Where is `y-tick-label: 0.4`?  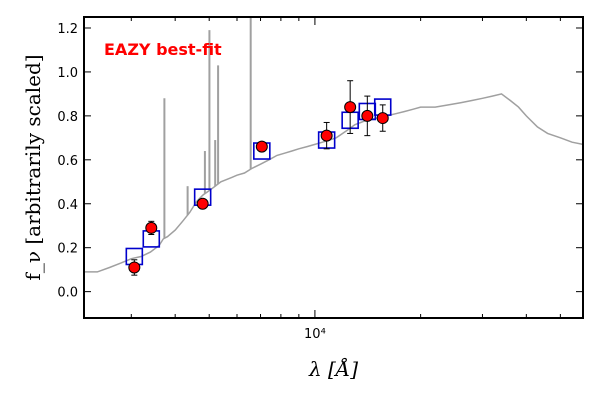 y-tick-label: 0.4 is located at coordinates (67, 205).